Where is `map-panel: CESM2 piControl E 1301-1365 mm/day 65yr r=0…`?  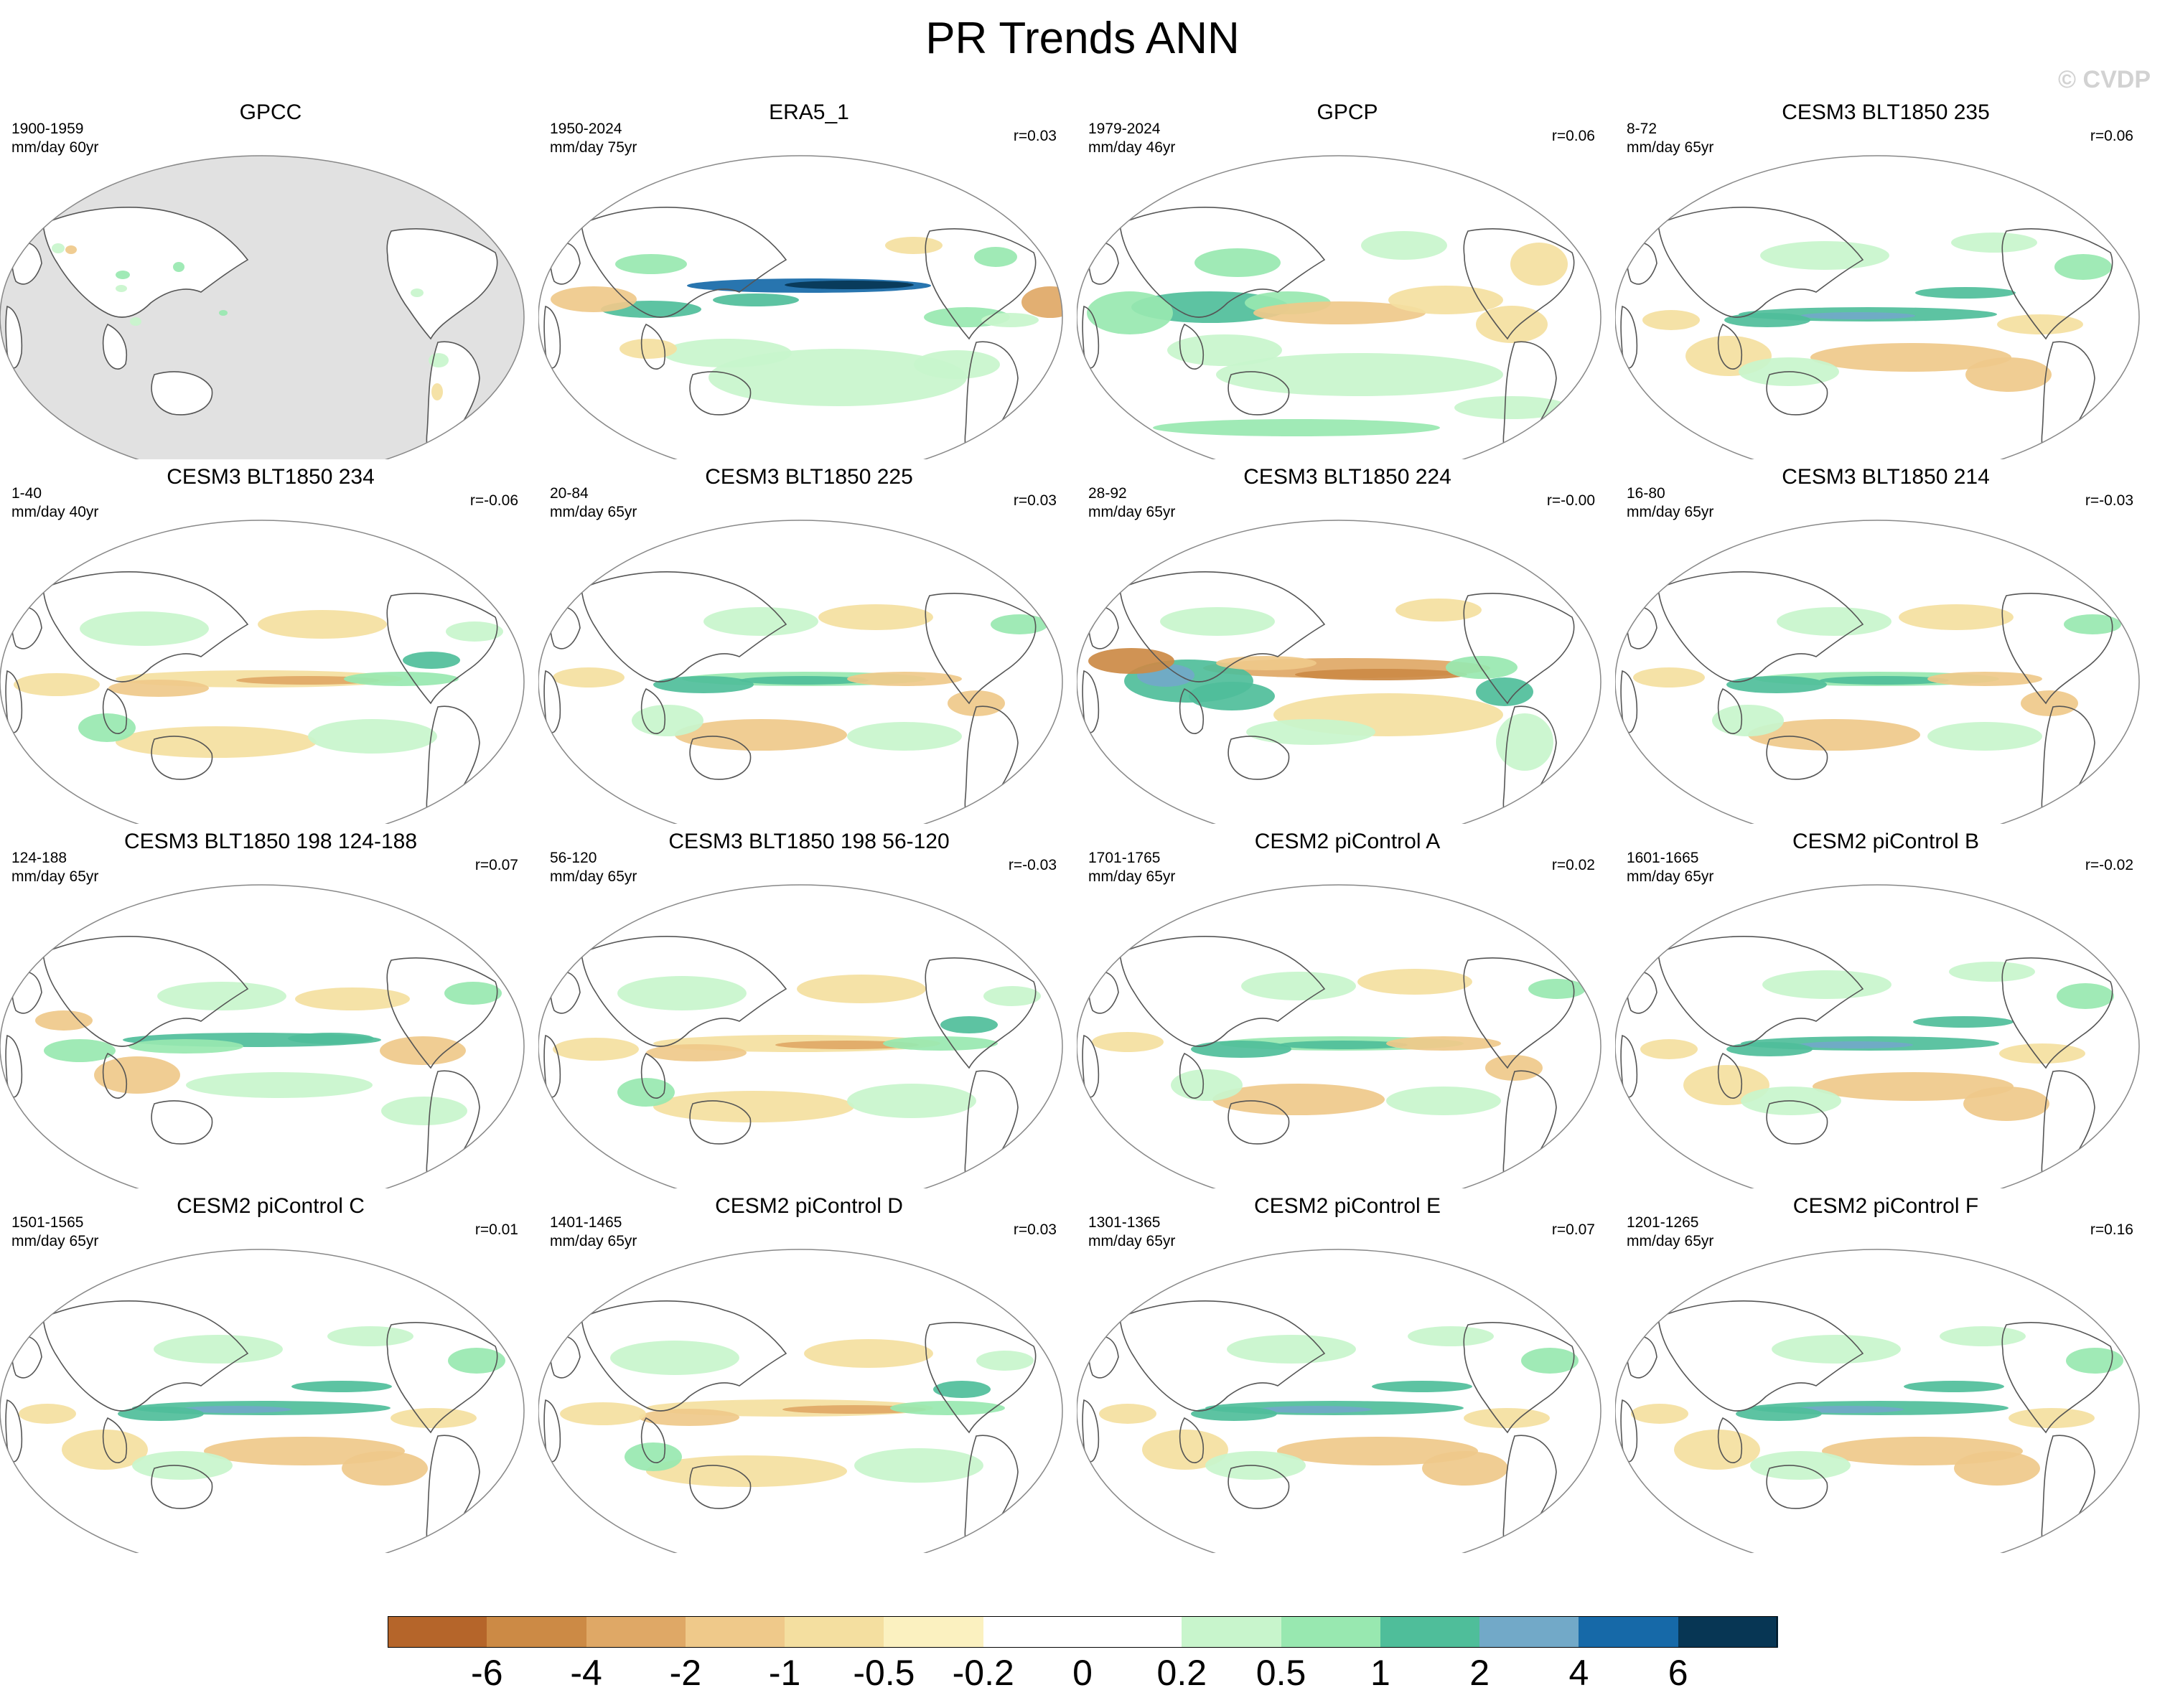 map-panel: CESM2 piControl E 1301-1365 mm/day 65yr r=0… is located at coordinates (1347, 1373).